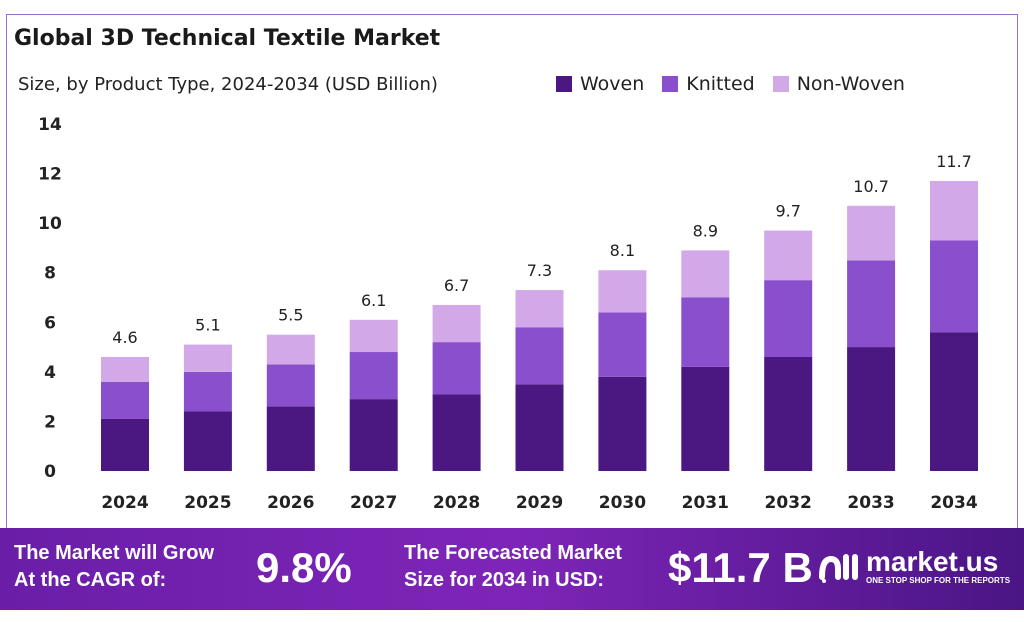 The width and height of the screenshot is (1024, 622). Describe the element at coordinates (705, 230) in the screenshot. I see `total-label: 8.9` at that location.